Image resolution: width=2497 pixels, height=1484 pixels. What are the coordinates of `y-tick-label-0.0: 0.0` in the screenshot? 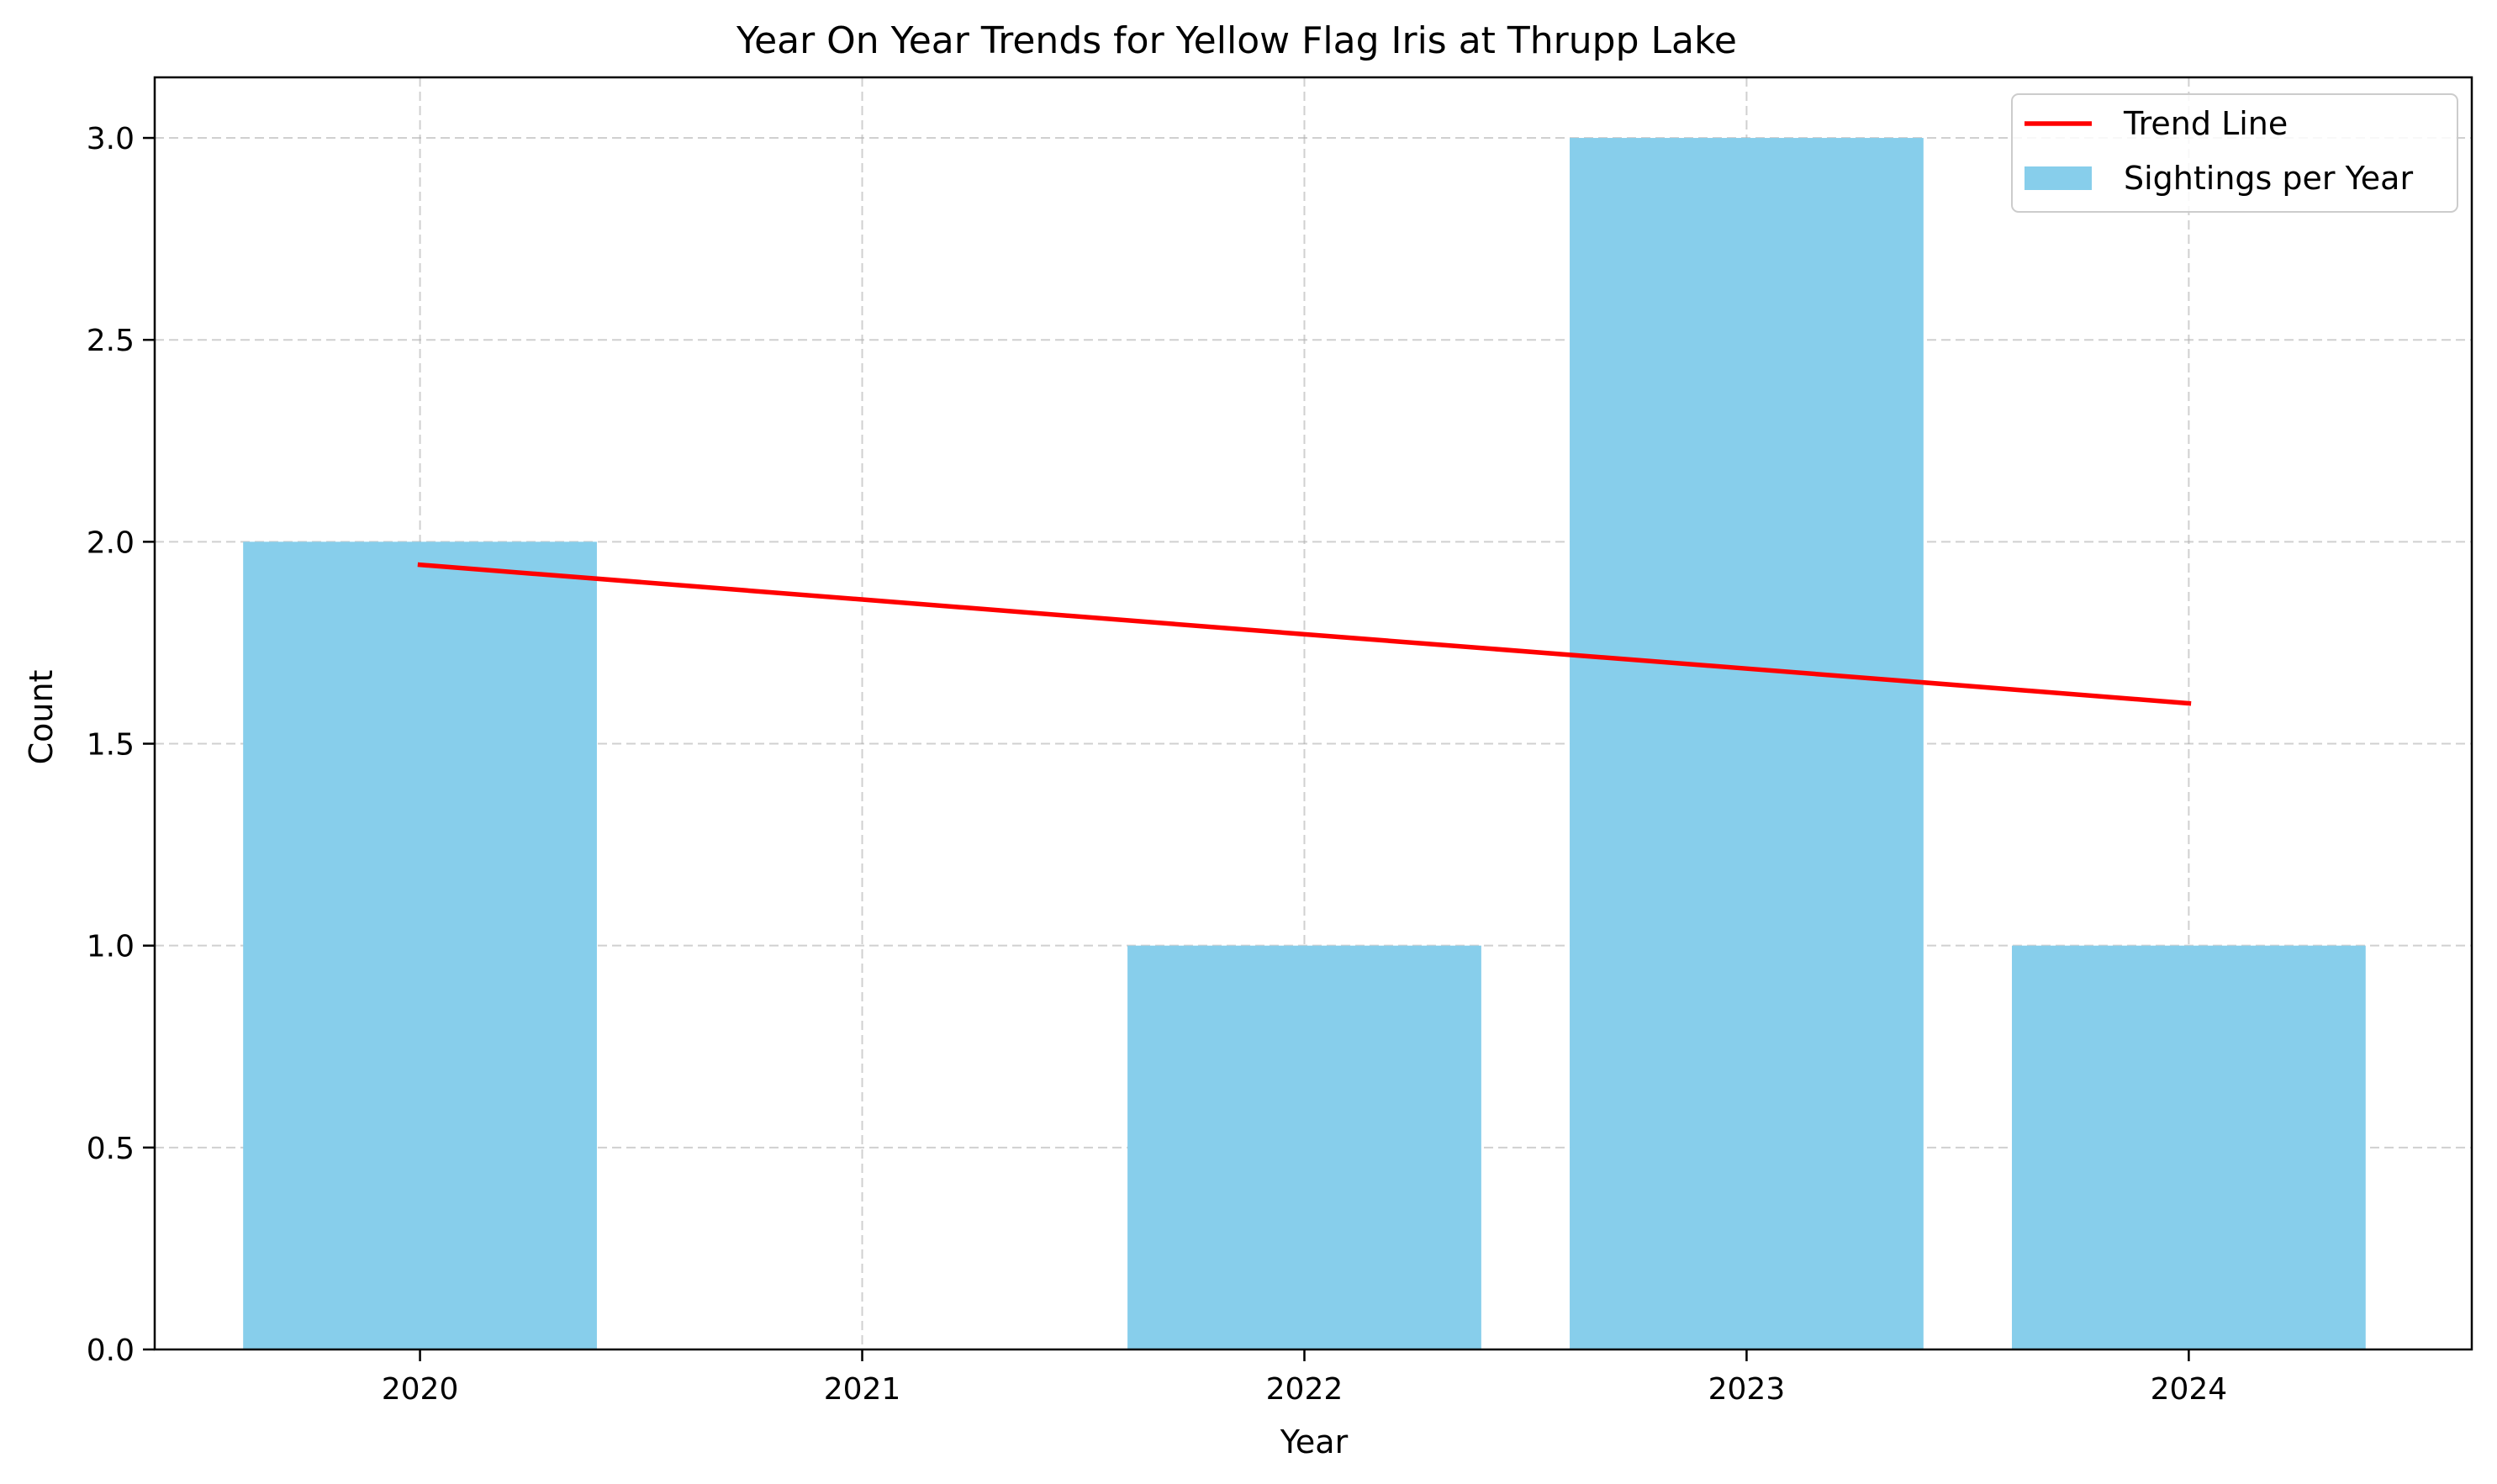 It's located at (111, 1350).